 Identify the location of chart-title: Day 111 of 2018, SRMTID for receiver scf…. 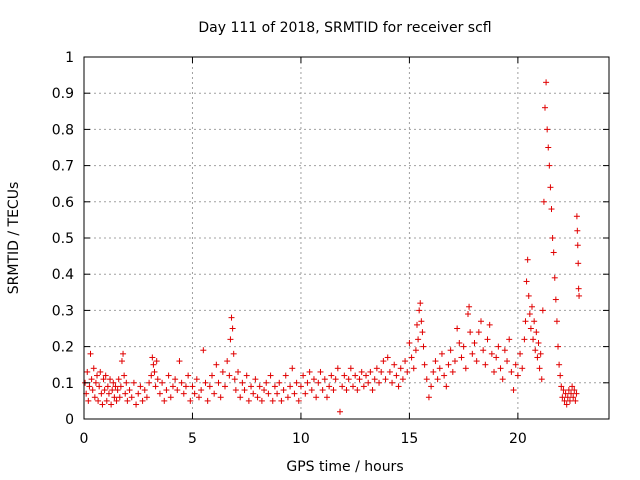
(344, 28).